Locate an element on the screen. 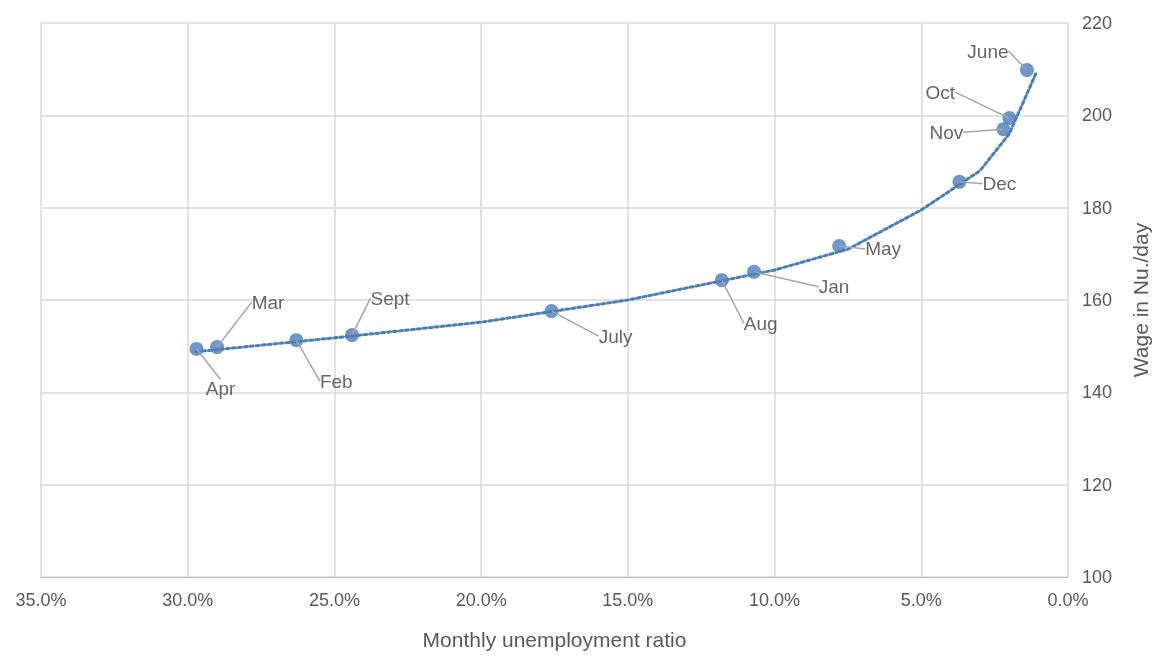 The image size is (1159, 659). annotation: Oct is located at coordinates (940, 92).